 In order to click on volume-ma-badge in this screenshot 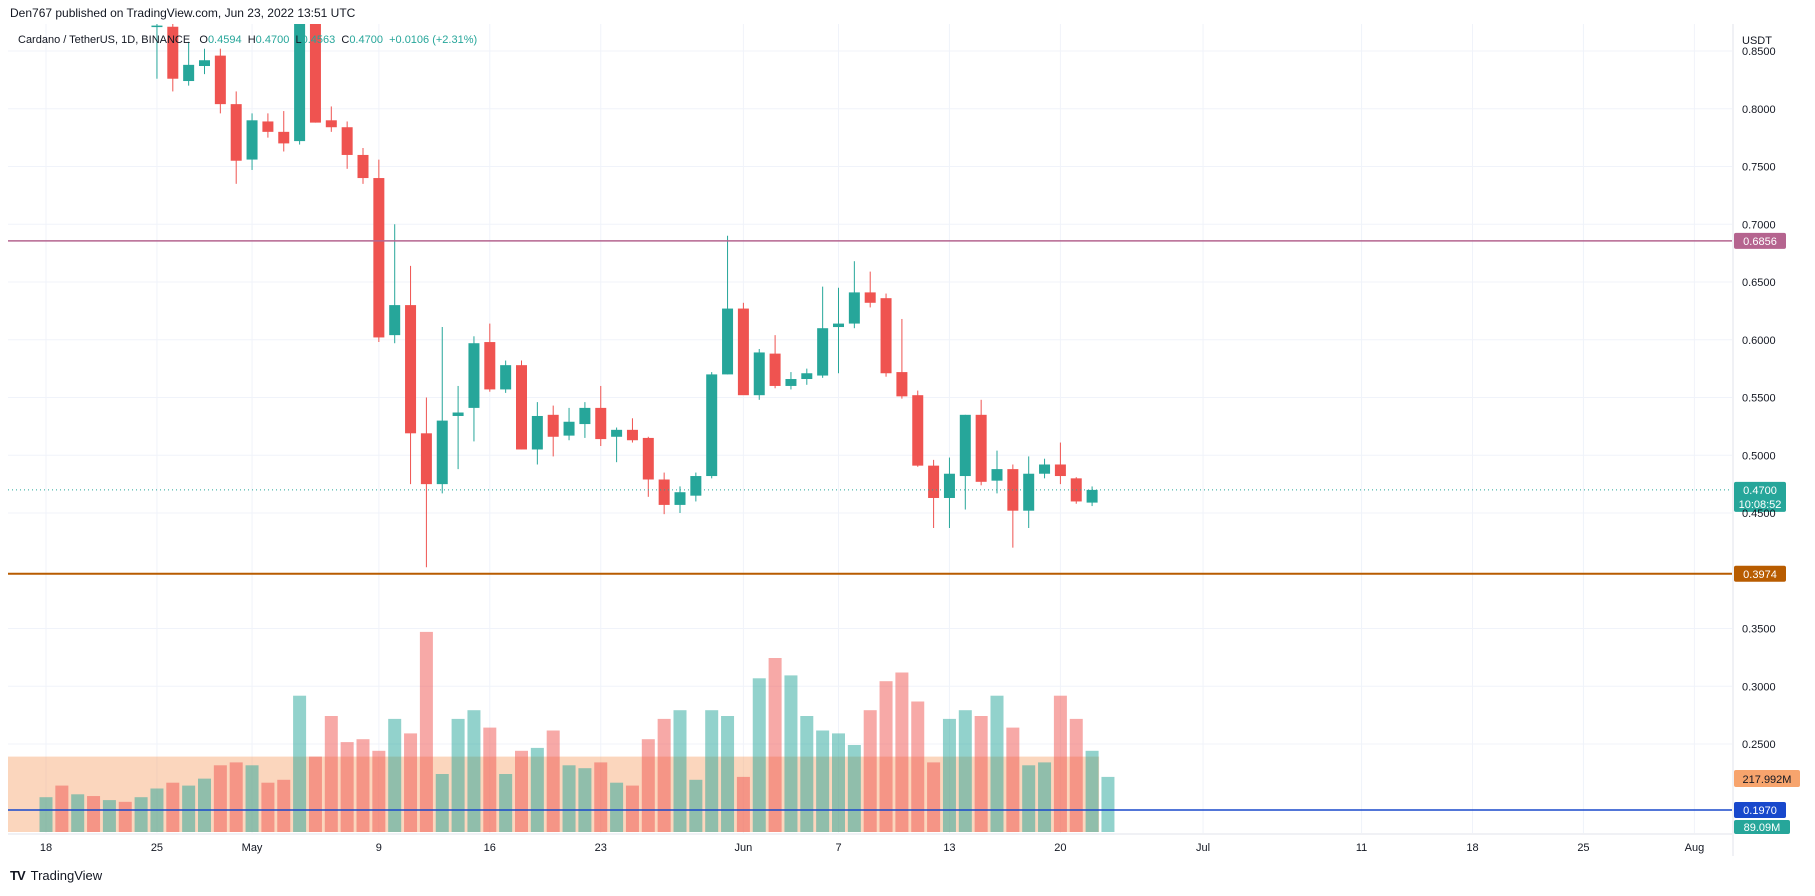, I will do `click(1767, 778)`.